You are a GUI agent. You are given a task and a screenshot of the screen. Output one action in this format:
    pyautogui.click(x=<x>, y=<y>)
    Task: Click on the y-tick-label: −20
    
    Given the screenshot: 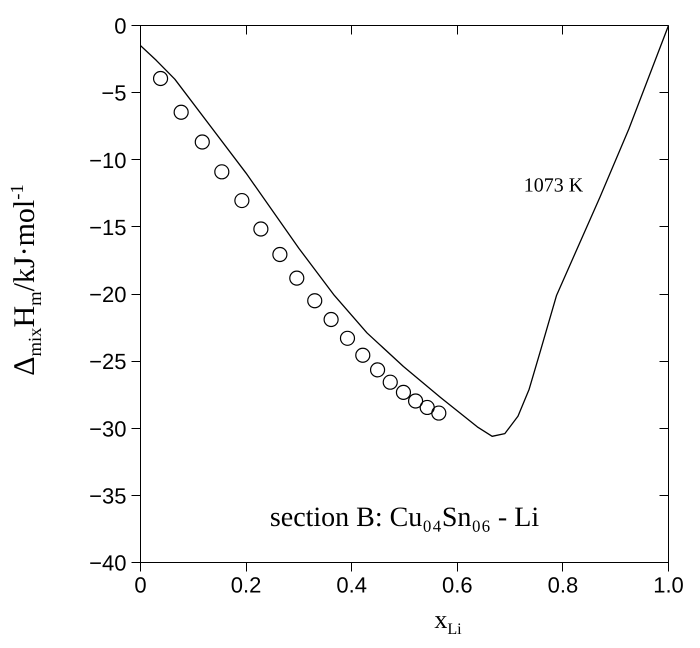 What is the action you would take?
    pyautogui.click(x=108, y=294)
    